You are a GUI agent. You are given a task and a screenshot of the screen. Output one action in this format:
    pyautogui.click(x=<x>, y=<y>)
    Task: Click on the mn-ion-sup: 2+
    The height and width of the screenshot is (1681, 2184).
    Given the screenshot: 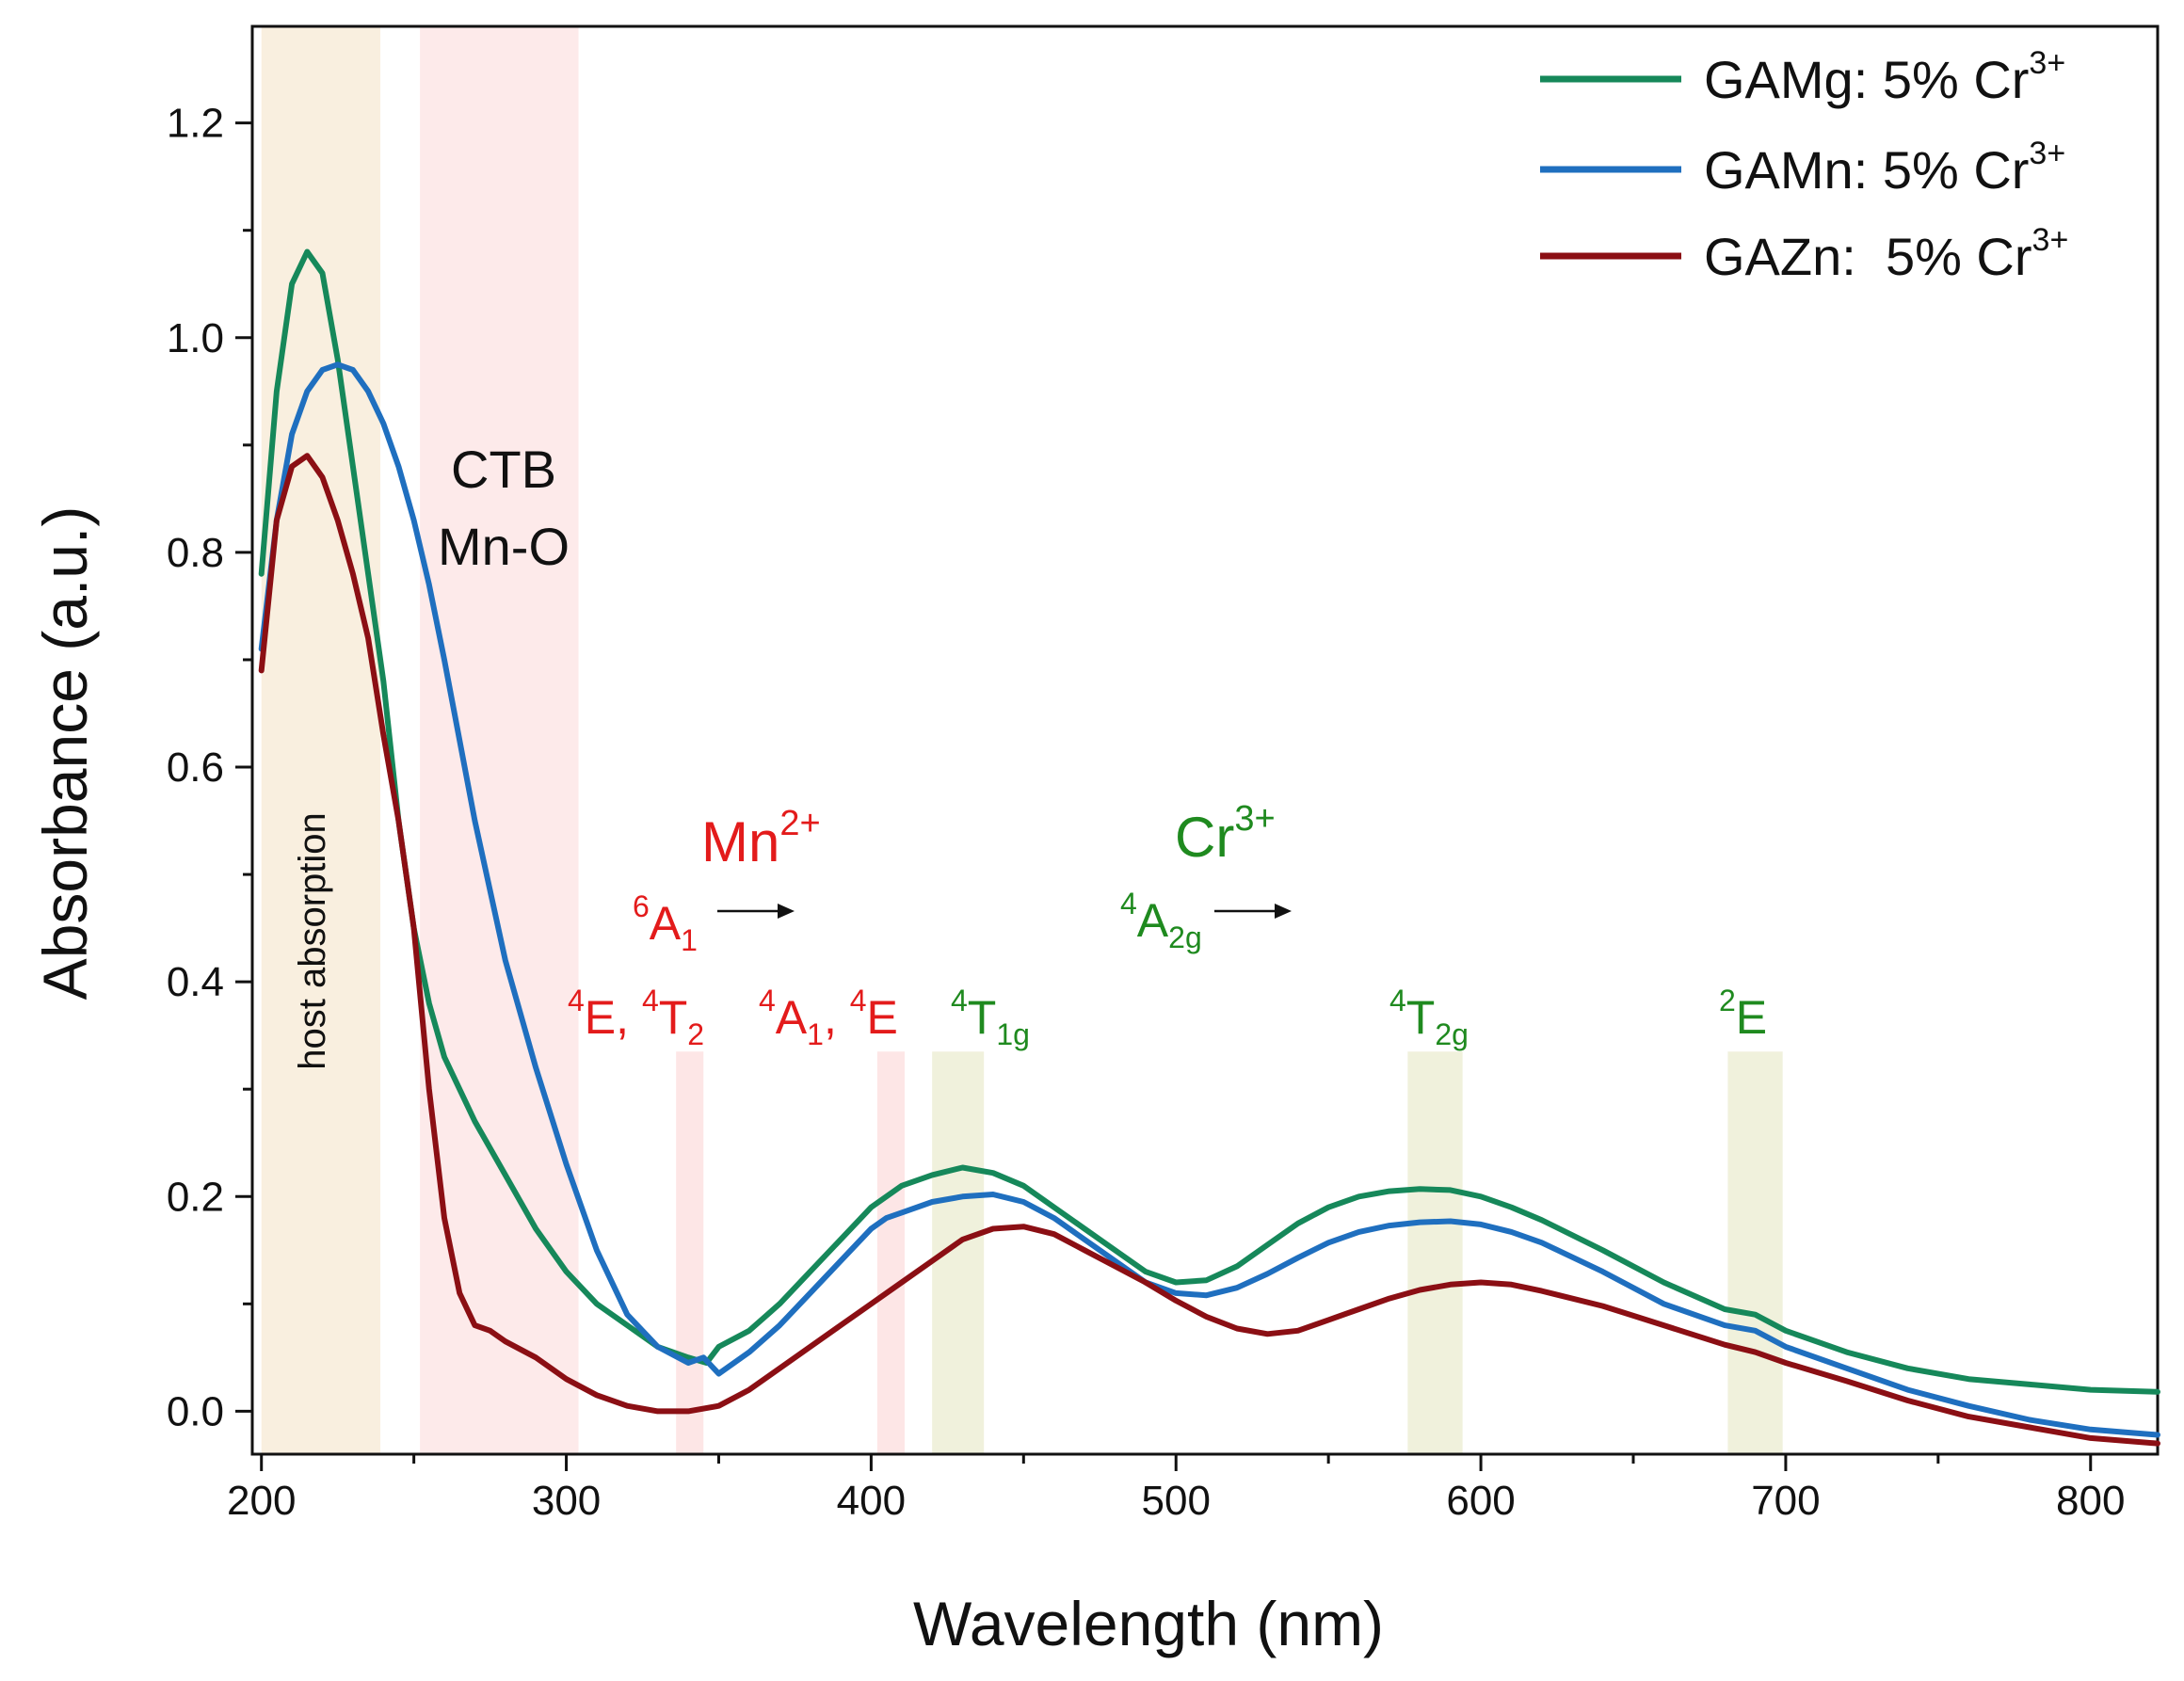 What is the action you would take?
    pyautogui.click(x=799, y=823)
    